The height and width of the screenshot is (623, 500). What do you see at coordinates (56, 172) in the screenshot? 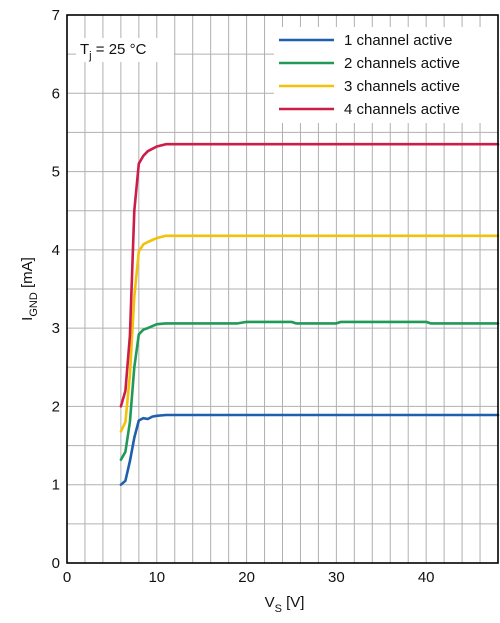
I see `y-tick-label-5: 5` at bounding box center [56, 172].